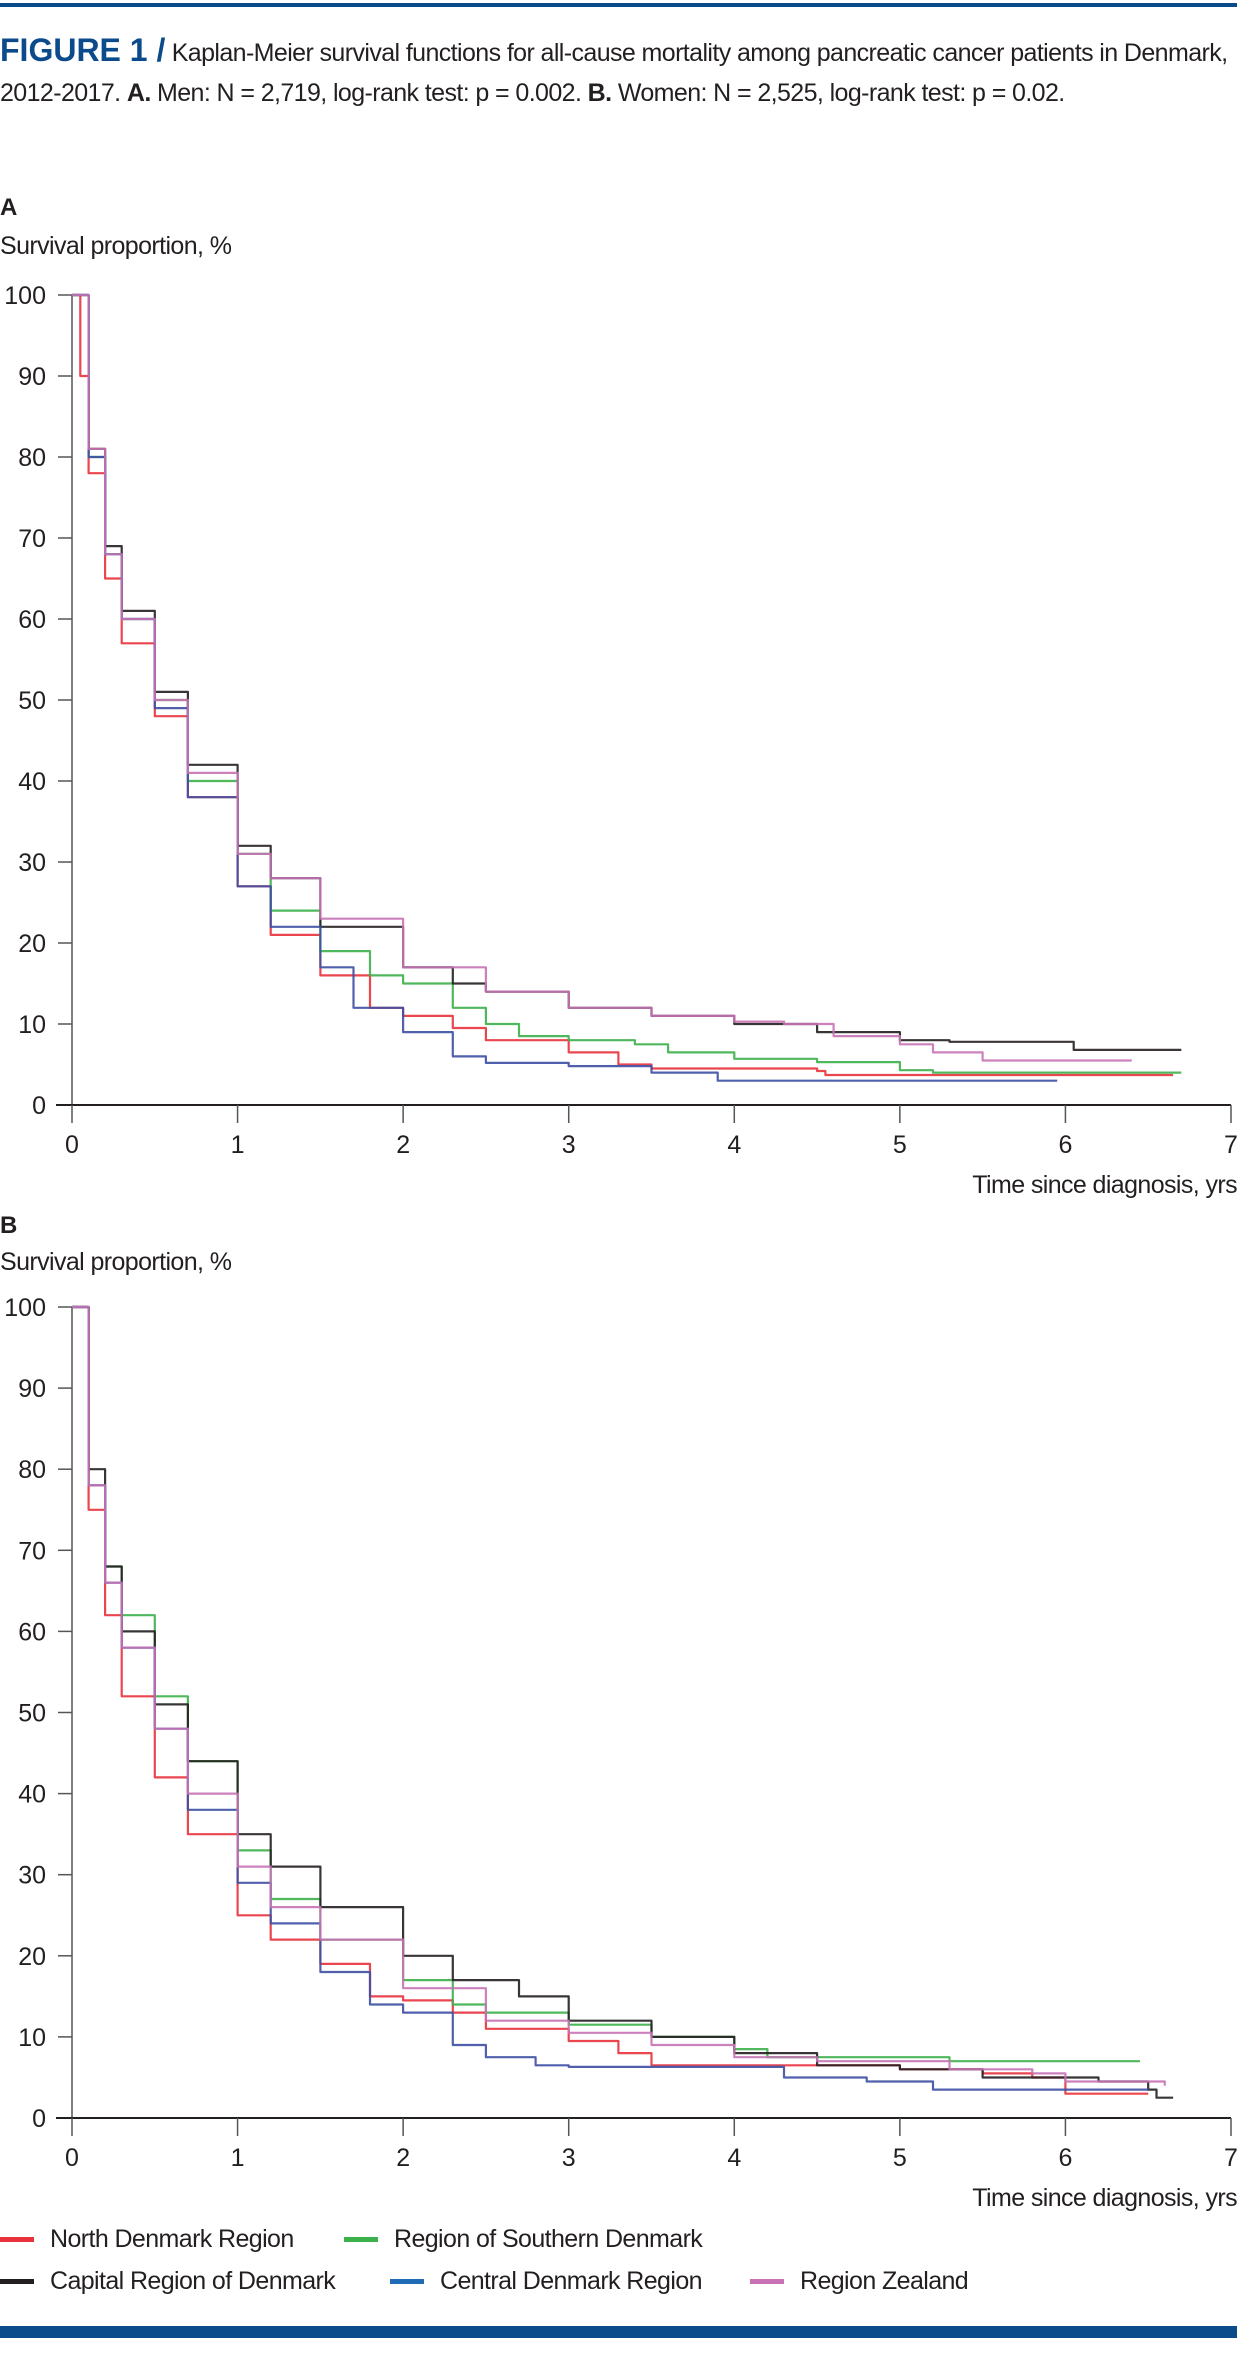 The height and width of the screenshot is (2355, 1237). Describe the element at coordinates (83, 50) in the screenshot. I see `figure-label: FIGURE 1 /` at that location.